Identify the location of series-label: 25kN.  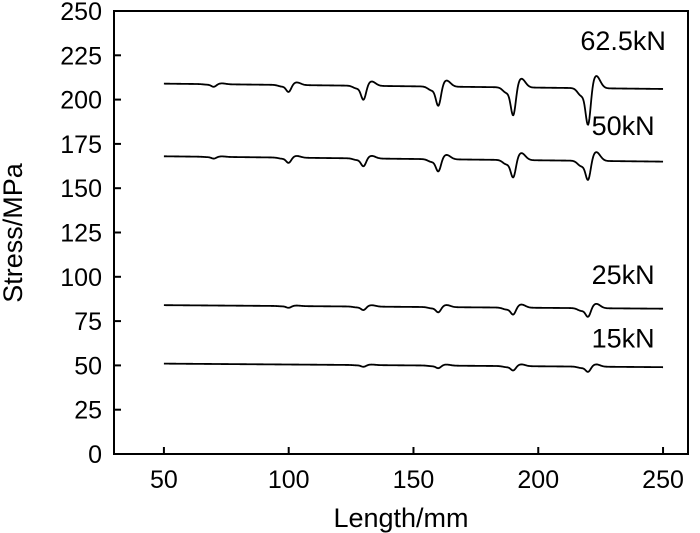
(623, 275).